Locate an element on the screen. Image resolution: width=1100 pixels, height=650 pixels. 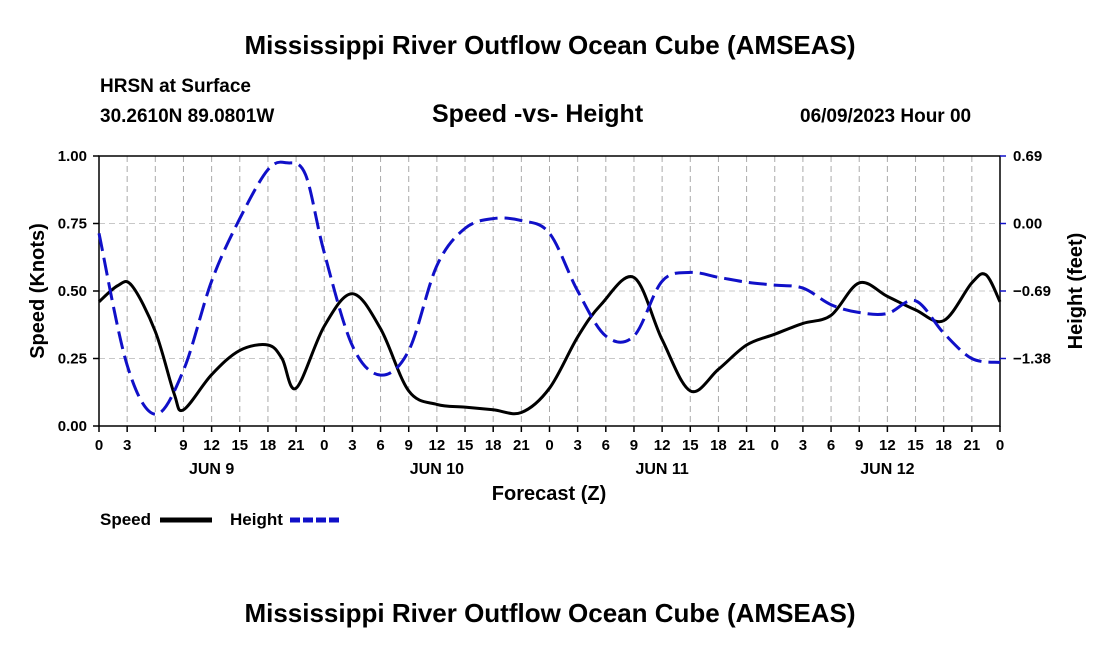
station-coords: 30.2610N 89.0801W is located at coordinates (187, 116).